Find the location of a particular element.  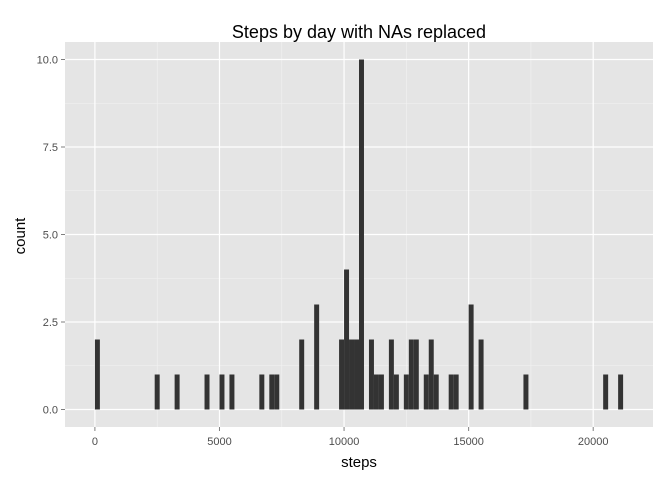

y-tick-label: 10.0 is located at coordinates (47, 61).